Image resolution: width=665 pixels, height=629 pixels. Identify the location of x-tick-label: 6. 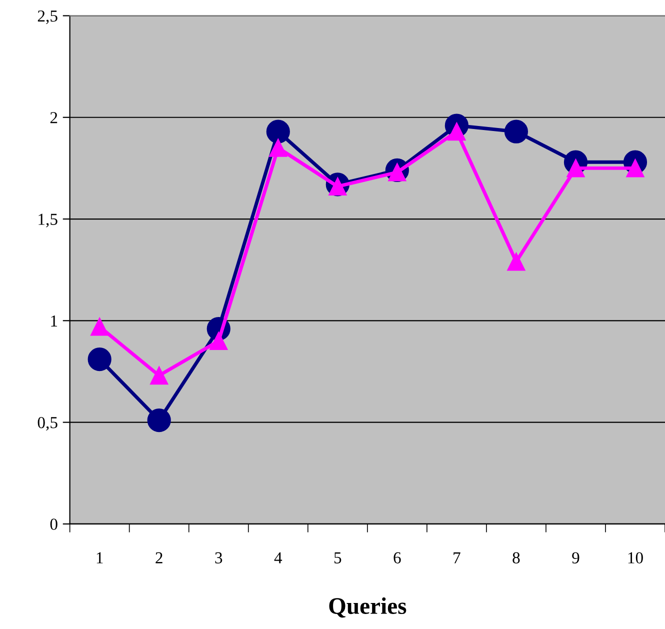
(397, 558).